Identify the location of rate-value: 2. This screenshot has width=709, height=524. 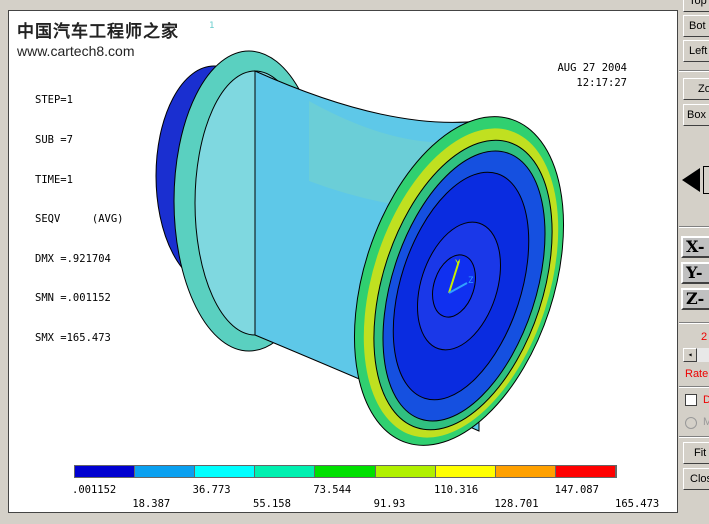
(704, 337).